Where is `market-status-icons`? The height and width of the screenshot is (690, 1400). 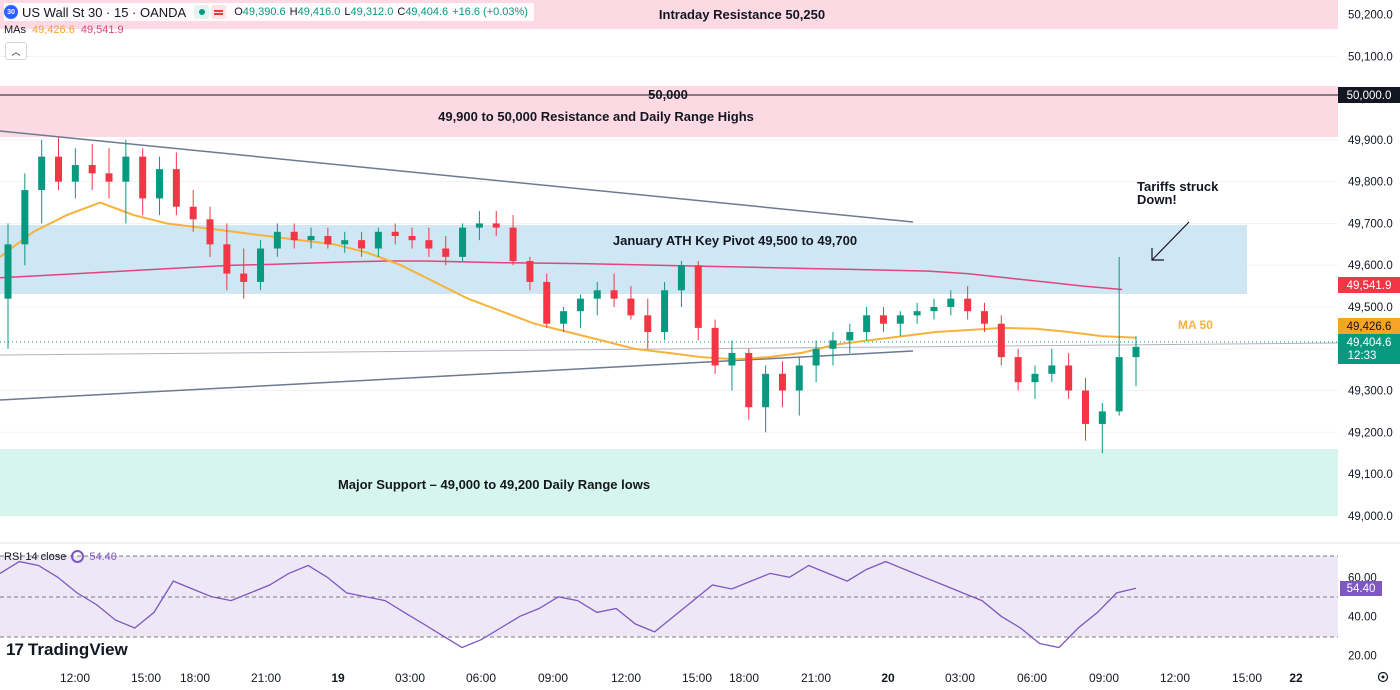 market-status-icons is located at coordinates (210, 12).